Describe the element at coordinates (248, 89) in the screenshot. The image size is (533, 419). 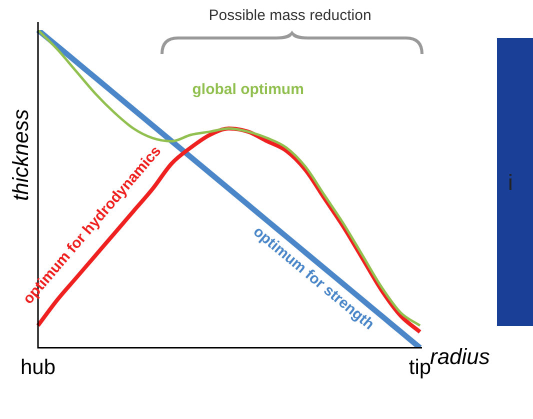
I see `text: global optimum` at that location.